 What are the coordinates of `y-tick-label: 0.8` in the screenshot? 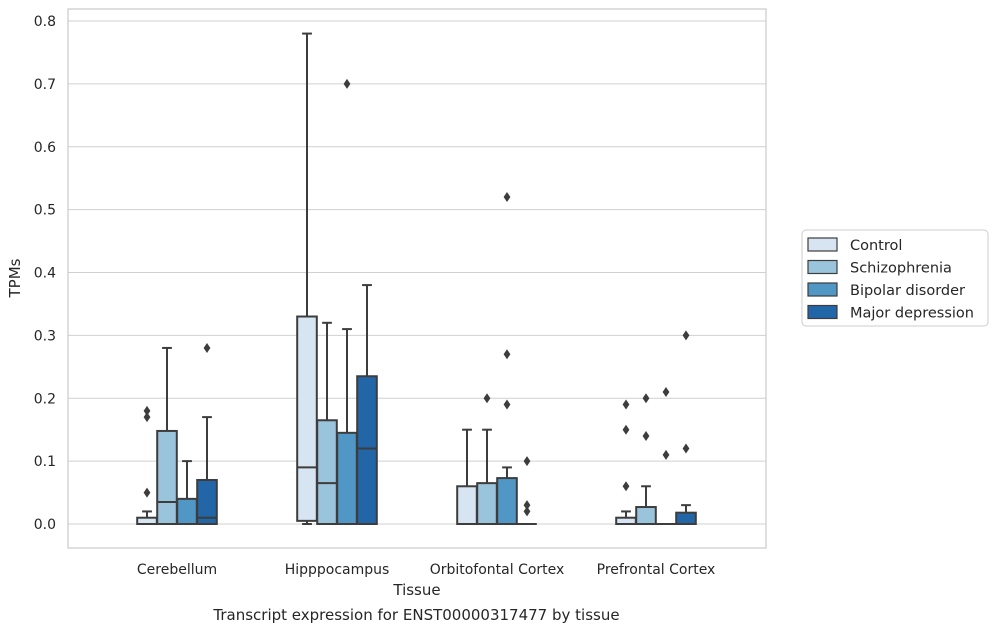 It's located at (45, 22).